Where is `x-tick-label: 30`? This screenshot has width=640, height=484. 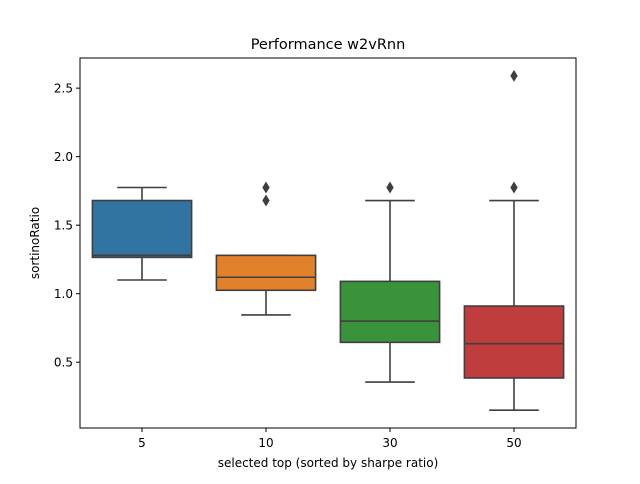
x-tick-label: 30 is located at coordinates (389, 443).